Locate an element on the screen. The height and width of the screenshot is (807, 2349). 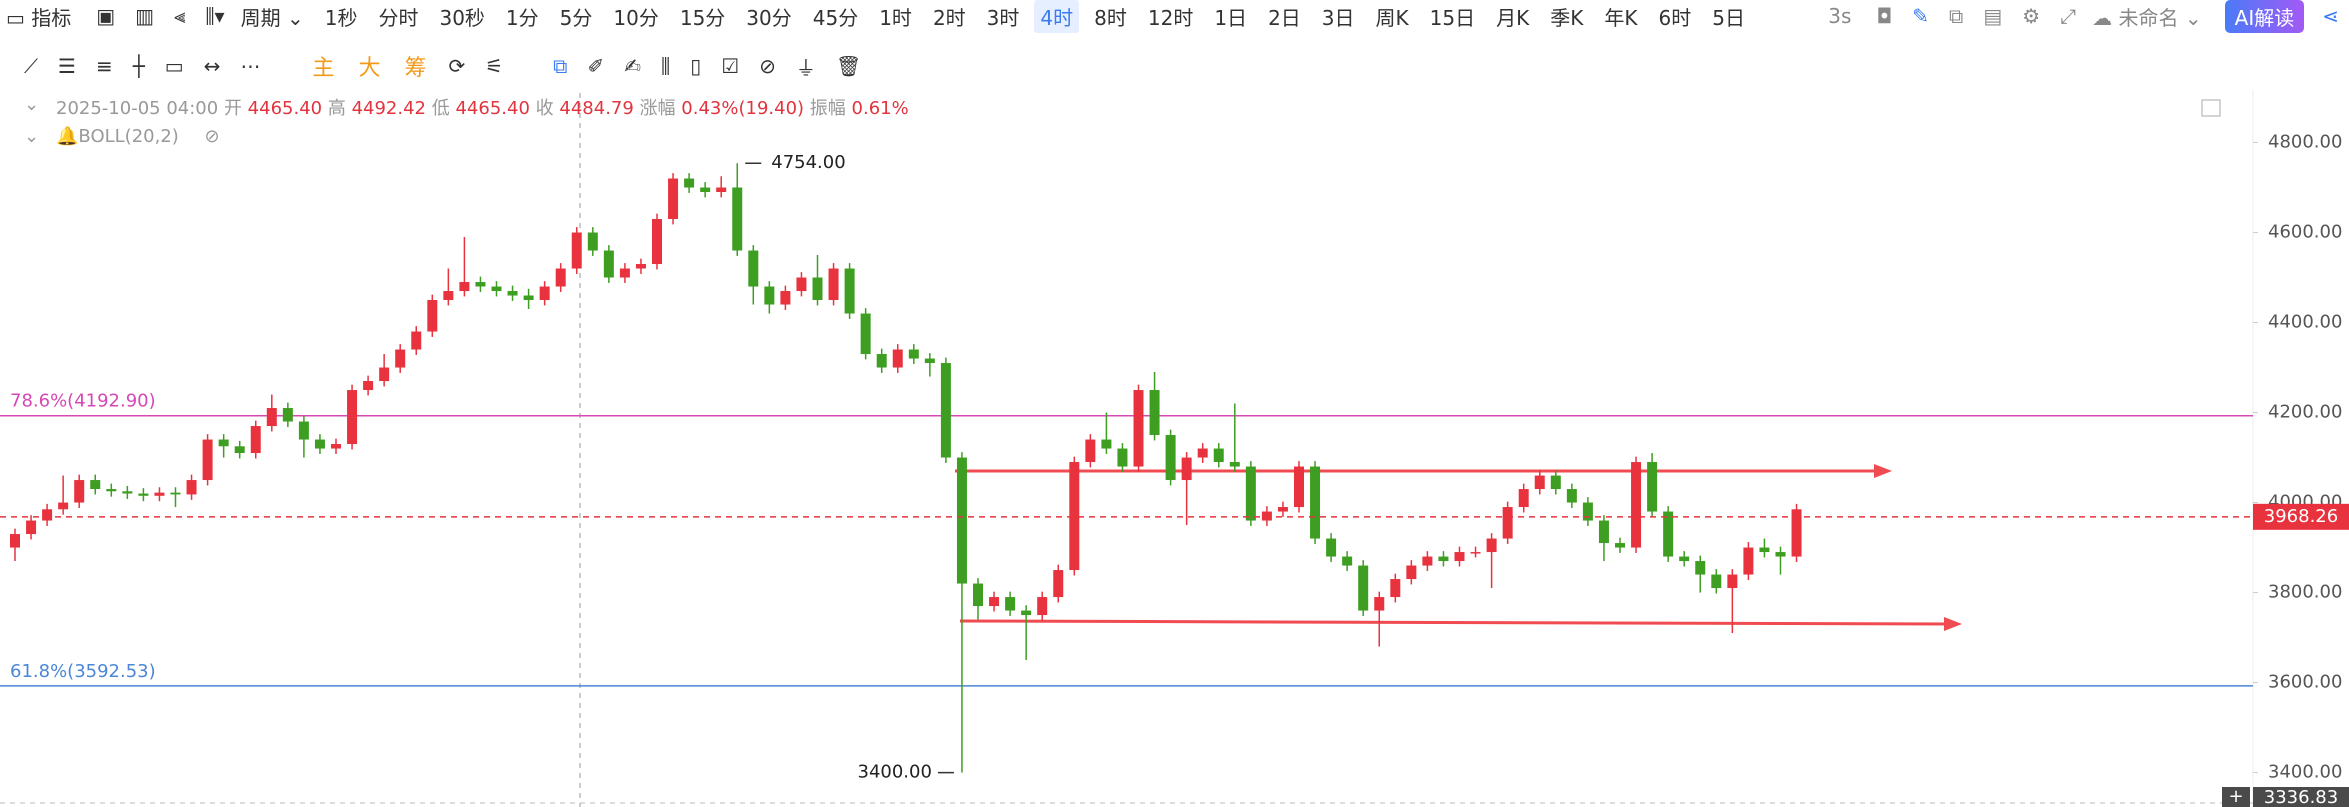
period-button: 2时 is located at coordinates (949, 17).